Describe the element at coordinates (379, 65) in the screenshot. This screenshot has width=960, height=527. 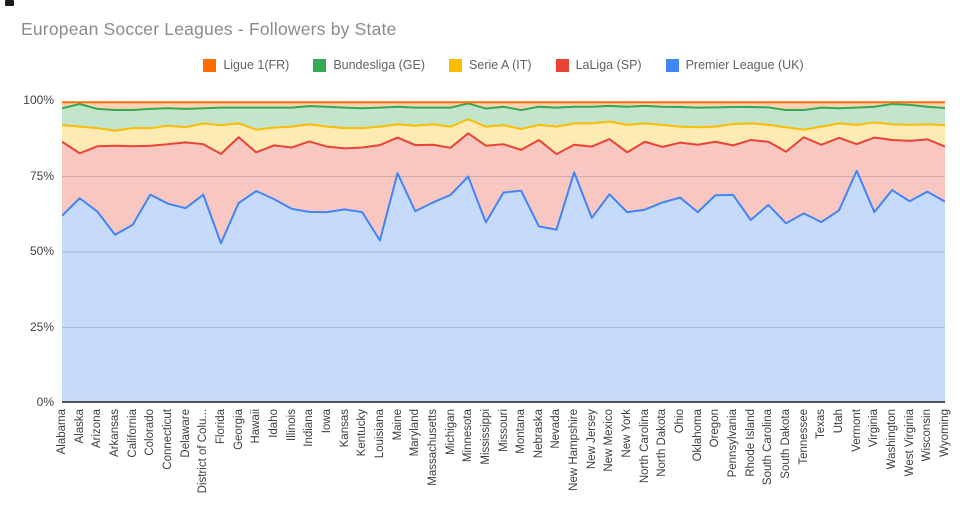
I see `legend-label: Bundesliga (GE)` at that location.